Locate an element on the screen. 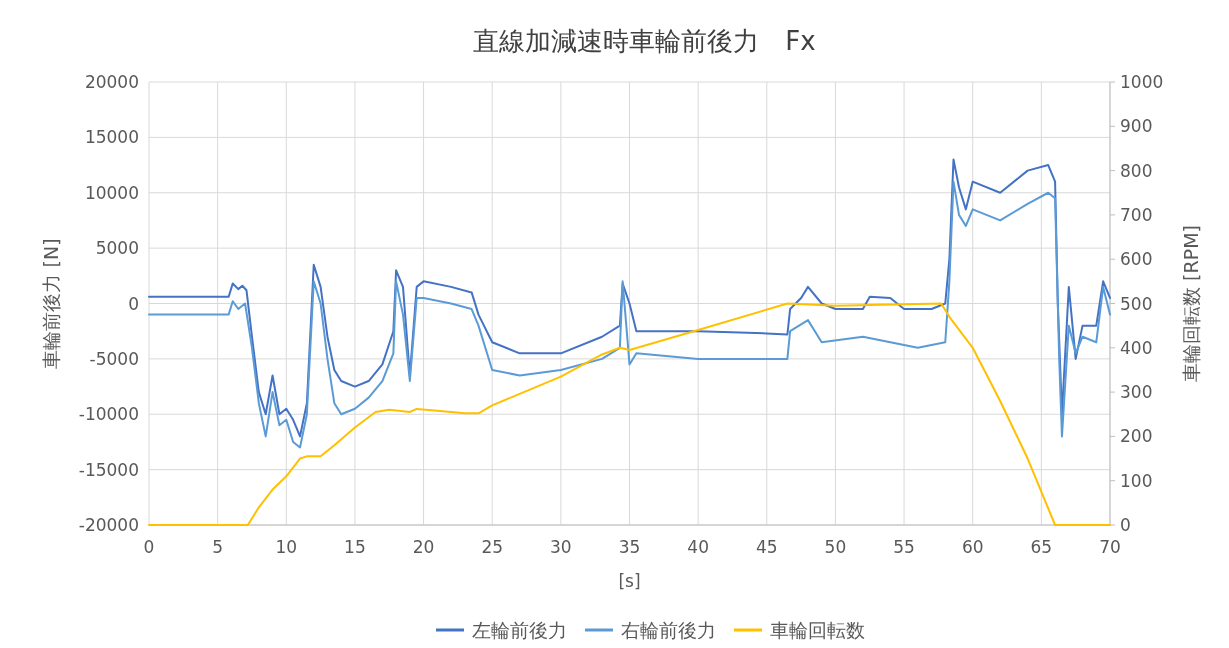  y-tick-label: 15000 is located at coordinates (111, 137).